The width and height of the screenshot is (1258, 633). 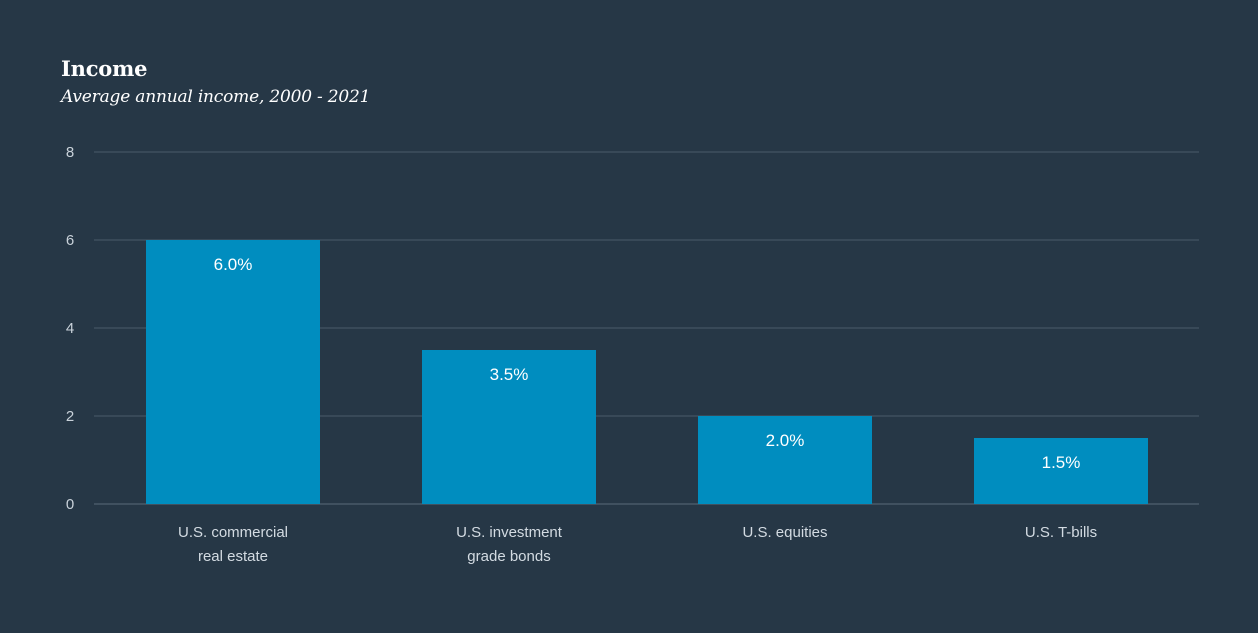 I want to click on y-tick-label: 0, so click(x=70, y=504).